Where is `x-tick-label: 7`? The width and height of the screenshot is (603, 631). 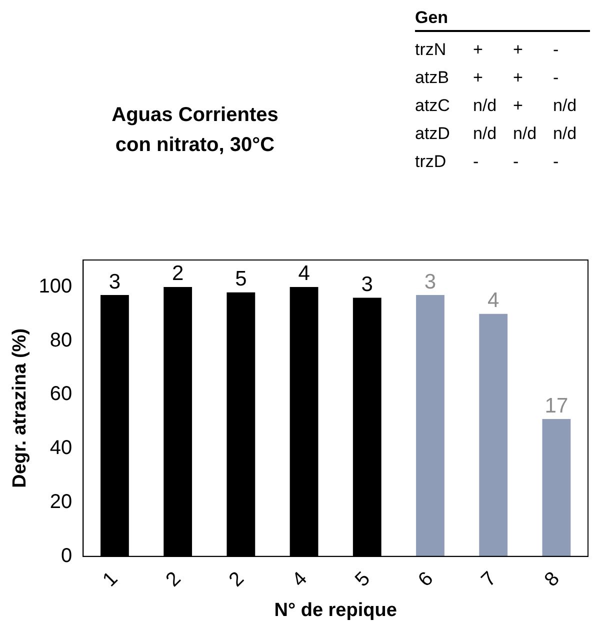 x-tick-label: 7 is located at coordinates (489, 580).